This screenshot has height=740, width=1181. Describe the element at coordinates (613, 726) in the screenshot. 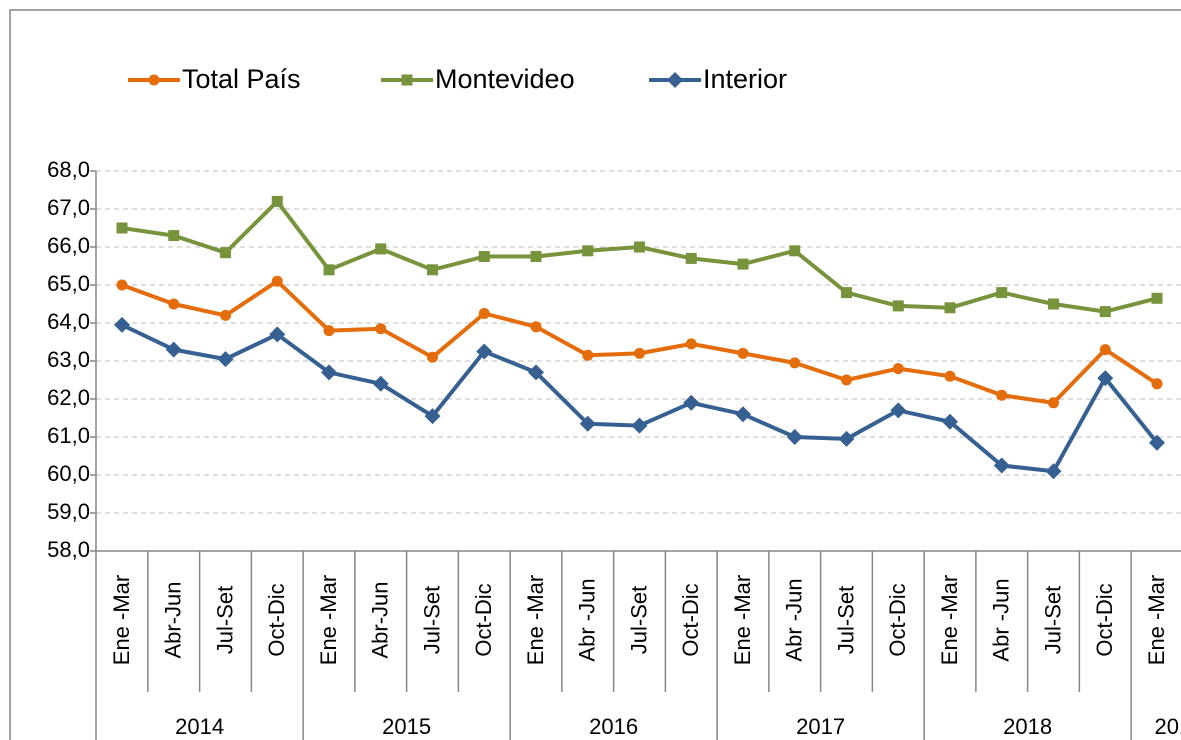

I see `group-label: 2016` at that location.